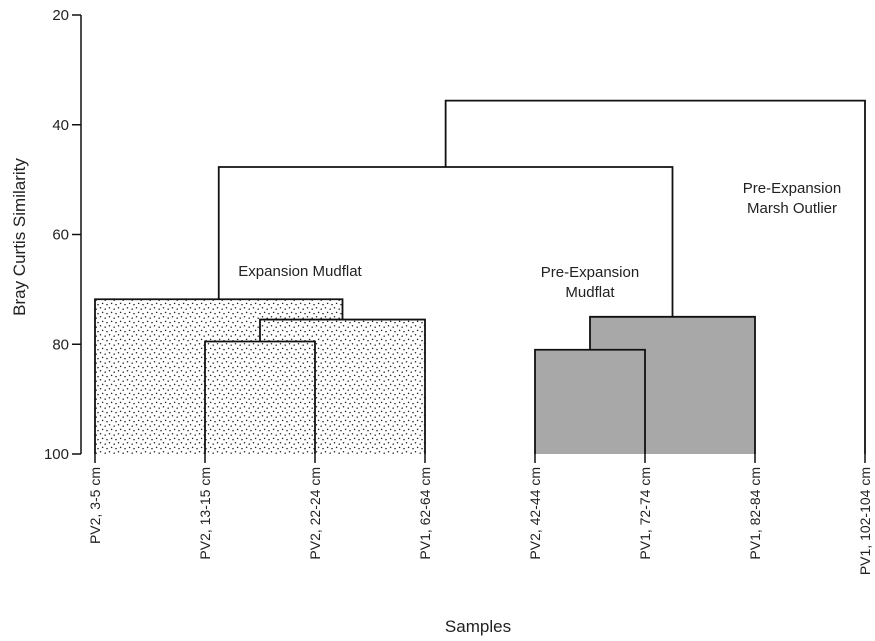  Describe the element at coordinates (60, 15) in the screenshot. I see `y-tick-label: 20` at that location.